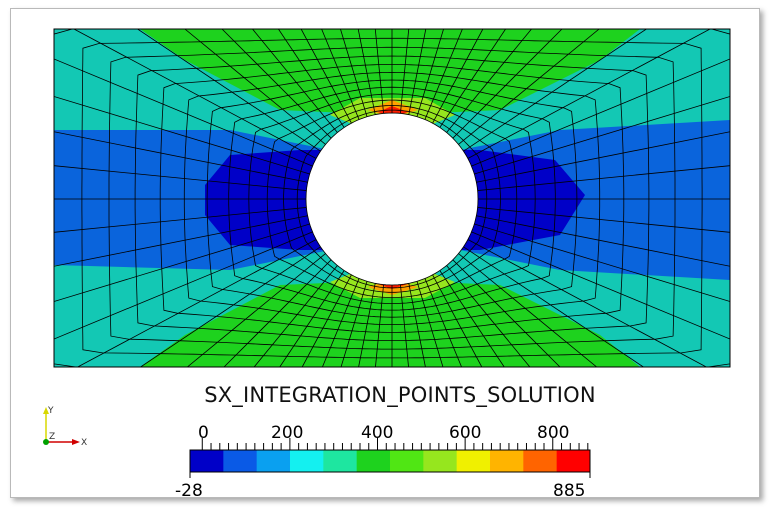  I want to click on z-axis-label: Z, so click(52, 437).